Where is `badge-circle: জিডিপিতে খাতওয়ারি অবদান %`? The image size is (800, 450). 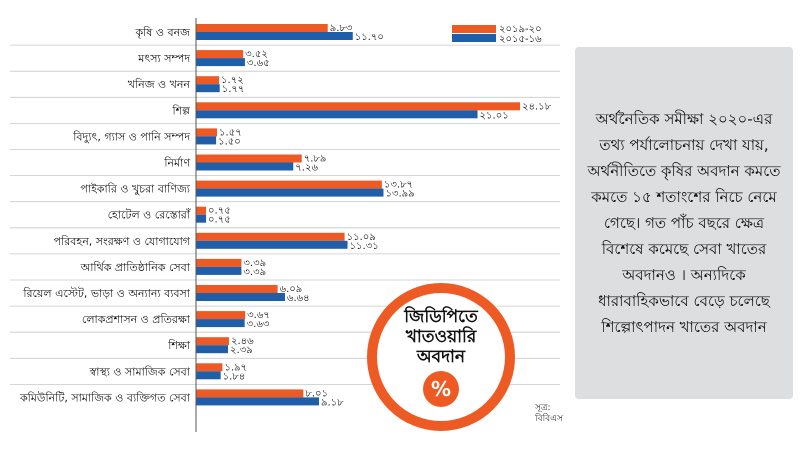
badge-circle: জিডিপিতে খাতওয়ারি অবদান % is located at coordinates (441, 357).